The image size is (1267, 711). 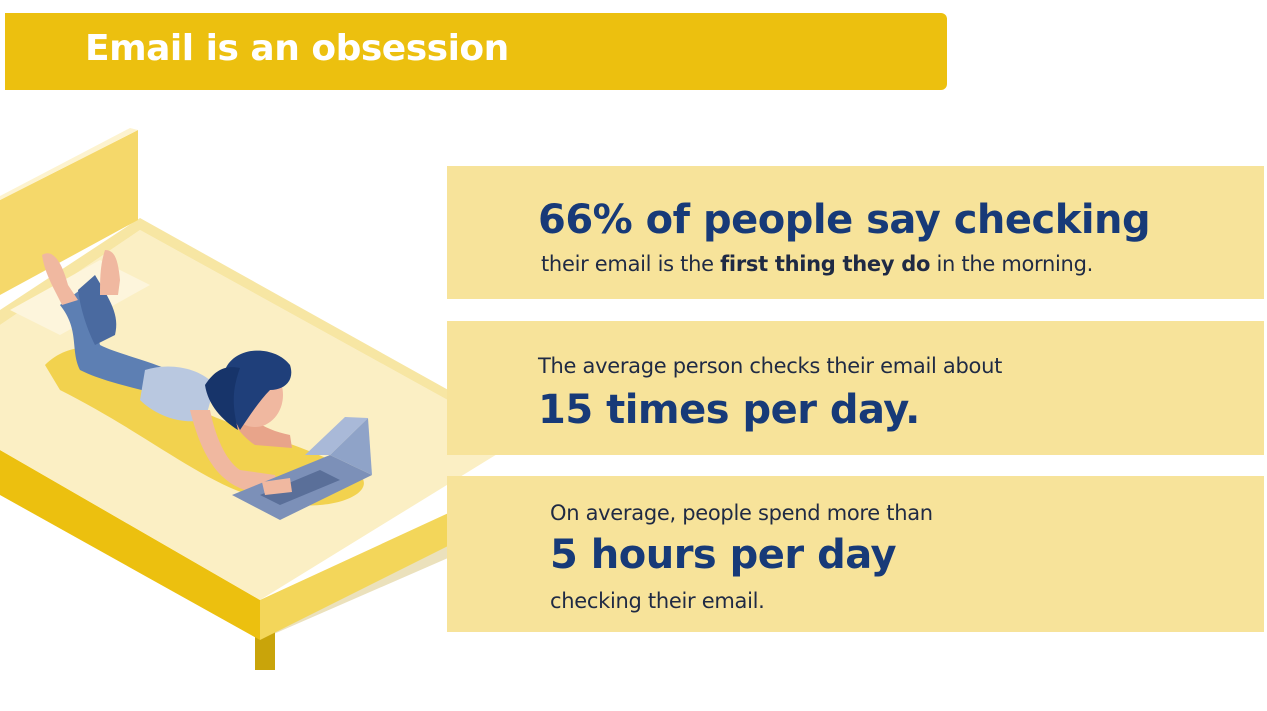 What do you see at coordinates (844, 220) in the screenshot?
I see `stat-headline: 66% of people say checking` at bounding box center [844, 220].